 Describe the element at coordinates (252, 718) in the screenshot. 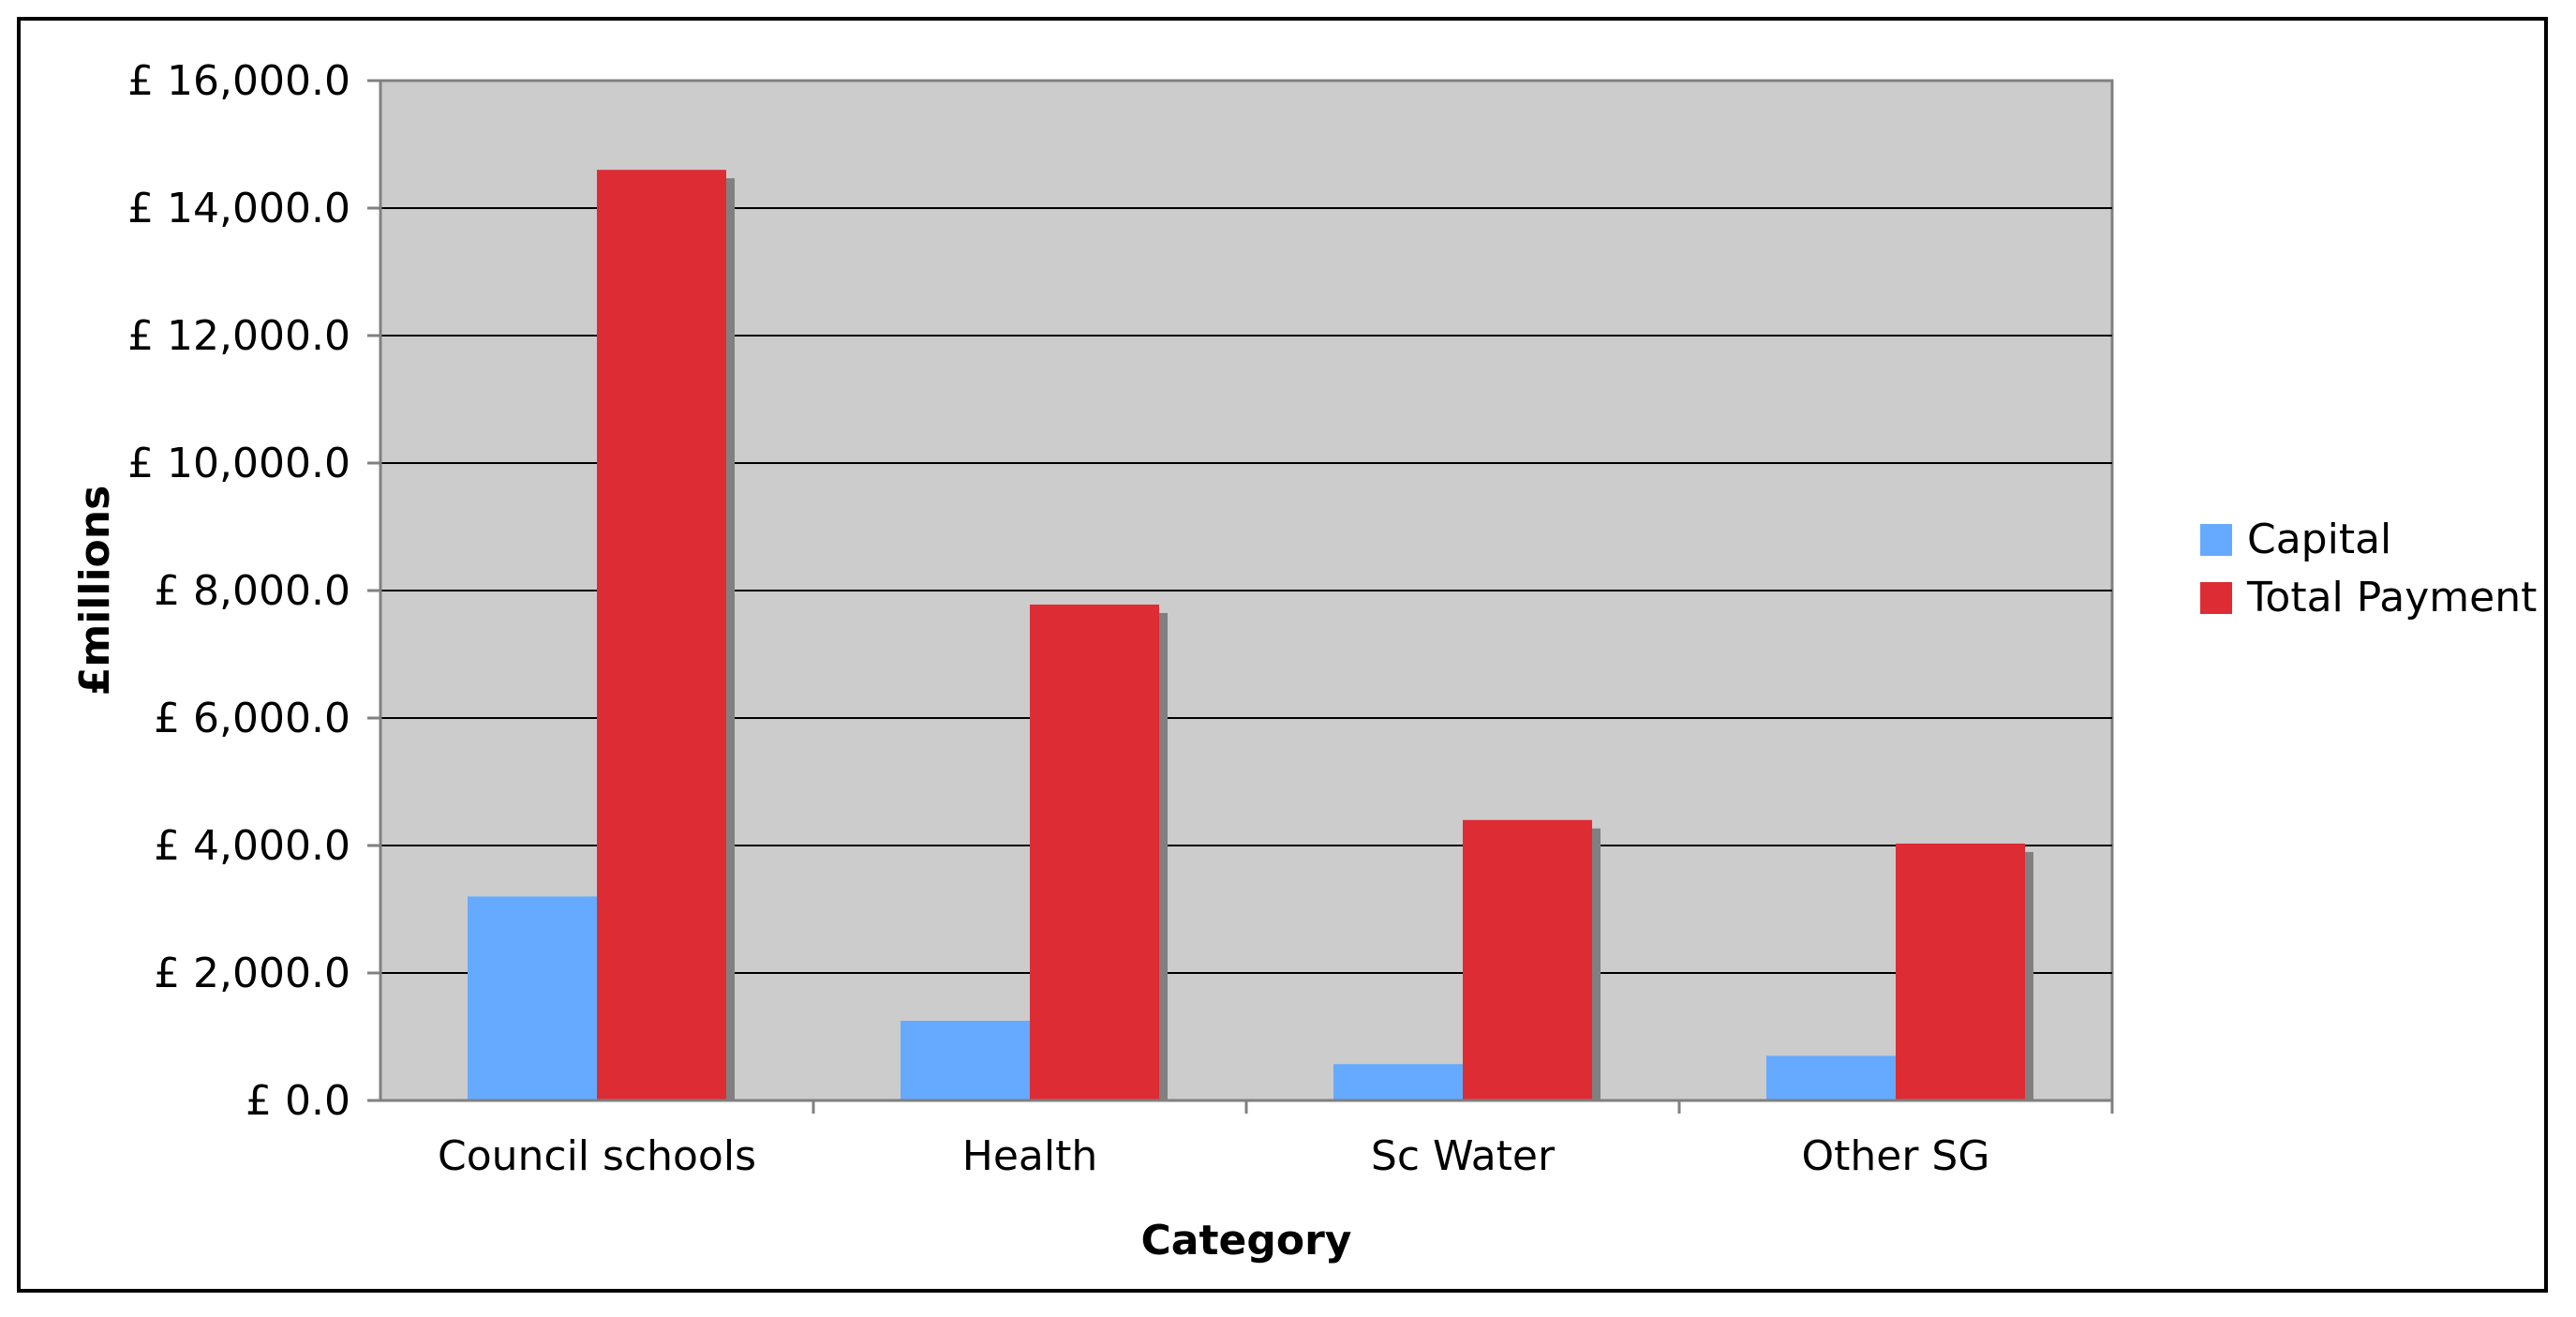

I see `y-tick-label: £ 6,000.0` at that location.